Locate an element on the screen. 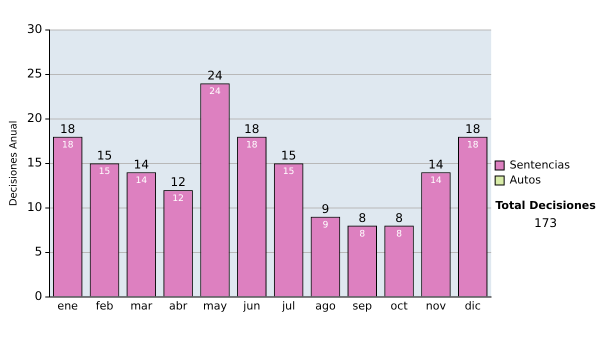 The width and height of the screenshot is (600, 340). y-tick-label: 30 is located at coordinates (34, 29).